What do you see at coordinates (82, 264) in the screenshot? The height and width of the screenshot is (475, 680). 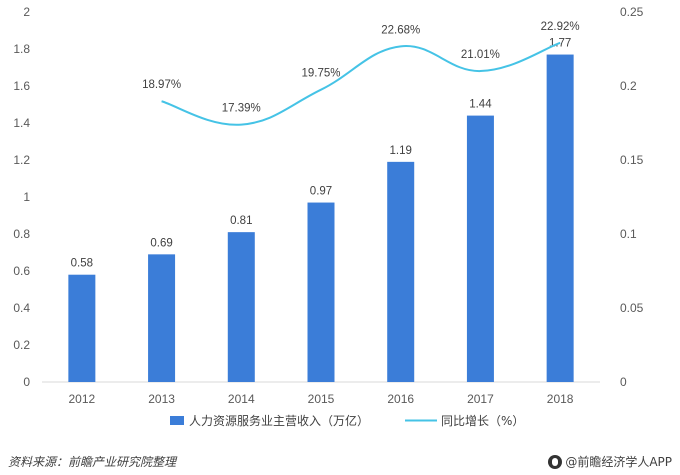 I see `bar-label-2012: 0.58` at bounding box center [82, 264].